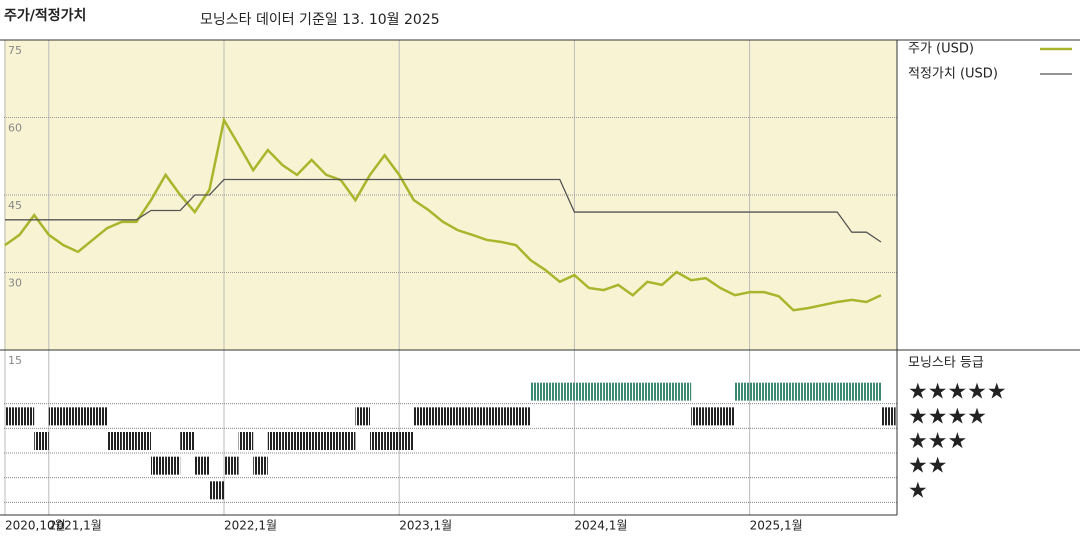  What do you see at coordinates (250, 526) in the screenshot?
I see `x-tick-label: 2022,1월` at bounding box center [250, 526].